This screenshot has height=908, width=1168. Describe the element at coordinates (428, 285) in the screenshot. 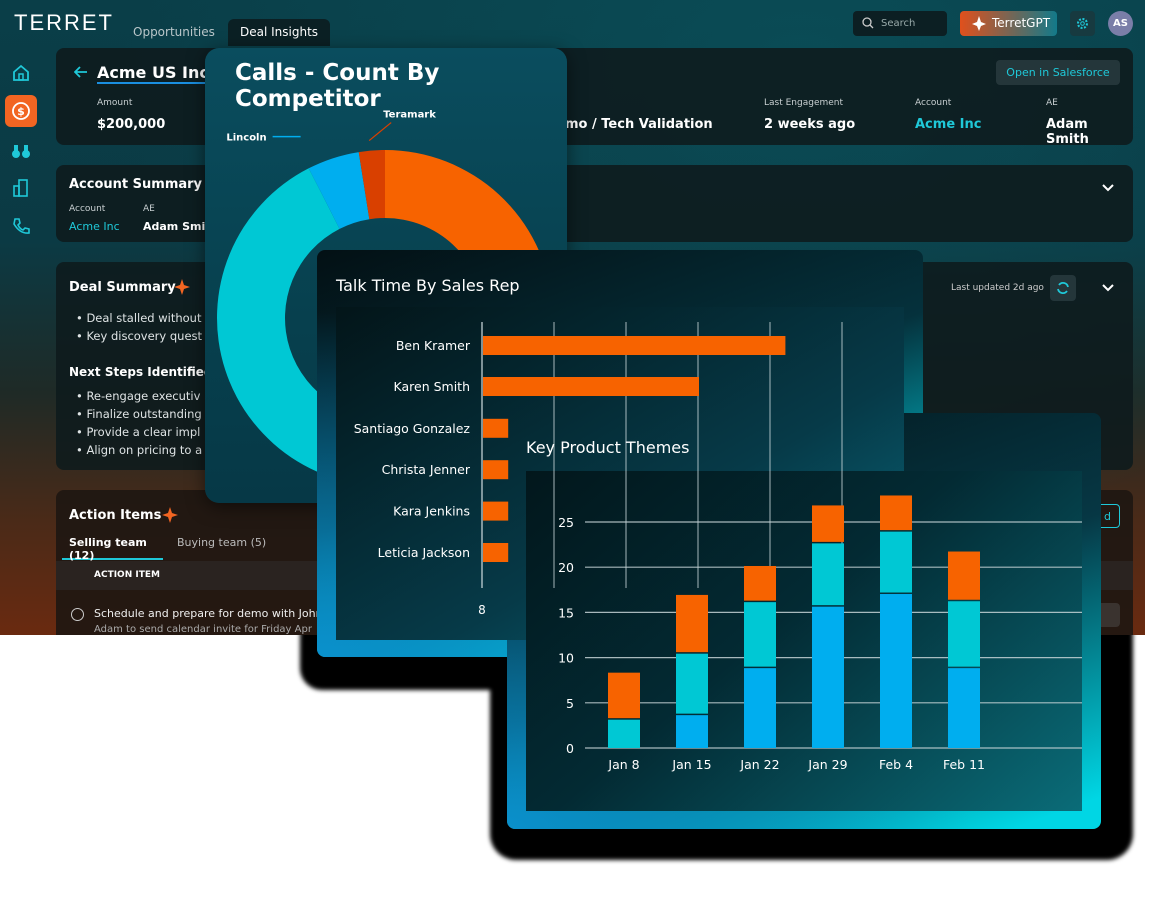

I see `chart-title: Talk Time By Sales Rep` at that location.